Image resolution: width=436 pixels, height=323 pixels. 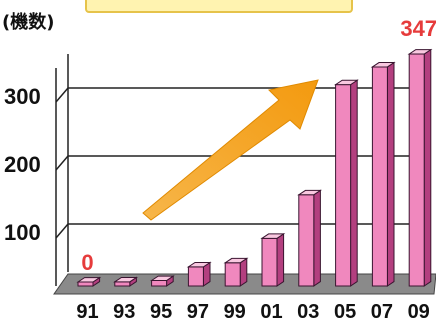 What do you see at coordinates (28, 22) in the screenshot?
I see `unit-label: (機数)` at bounding box center [28, 22].